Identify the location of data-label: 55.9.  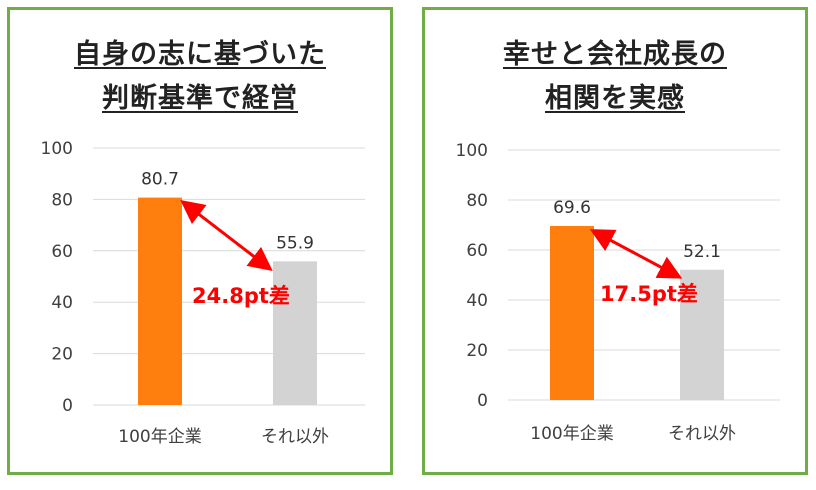
(295, 243).